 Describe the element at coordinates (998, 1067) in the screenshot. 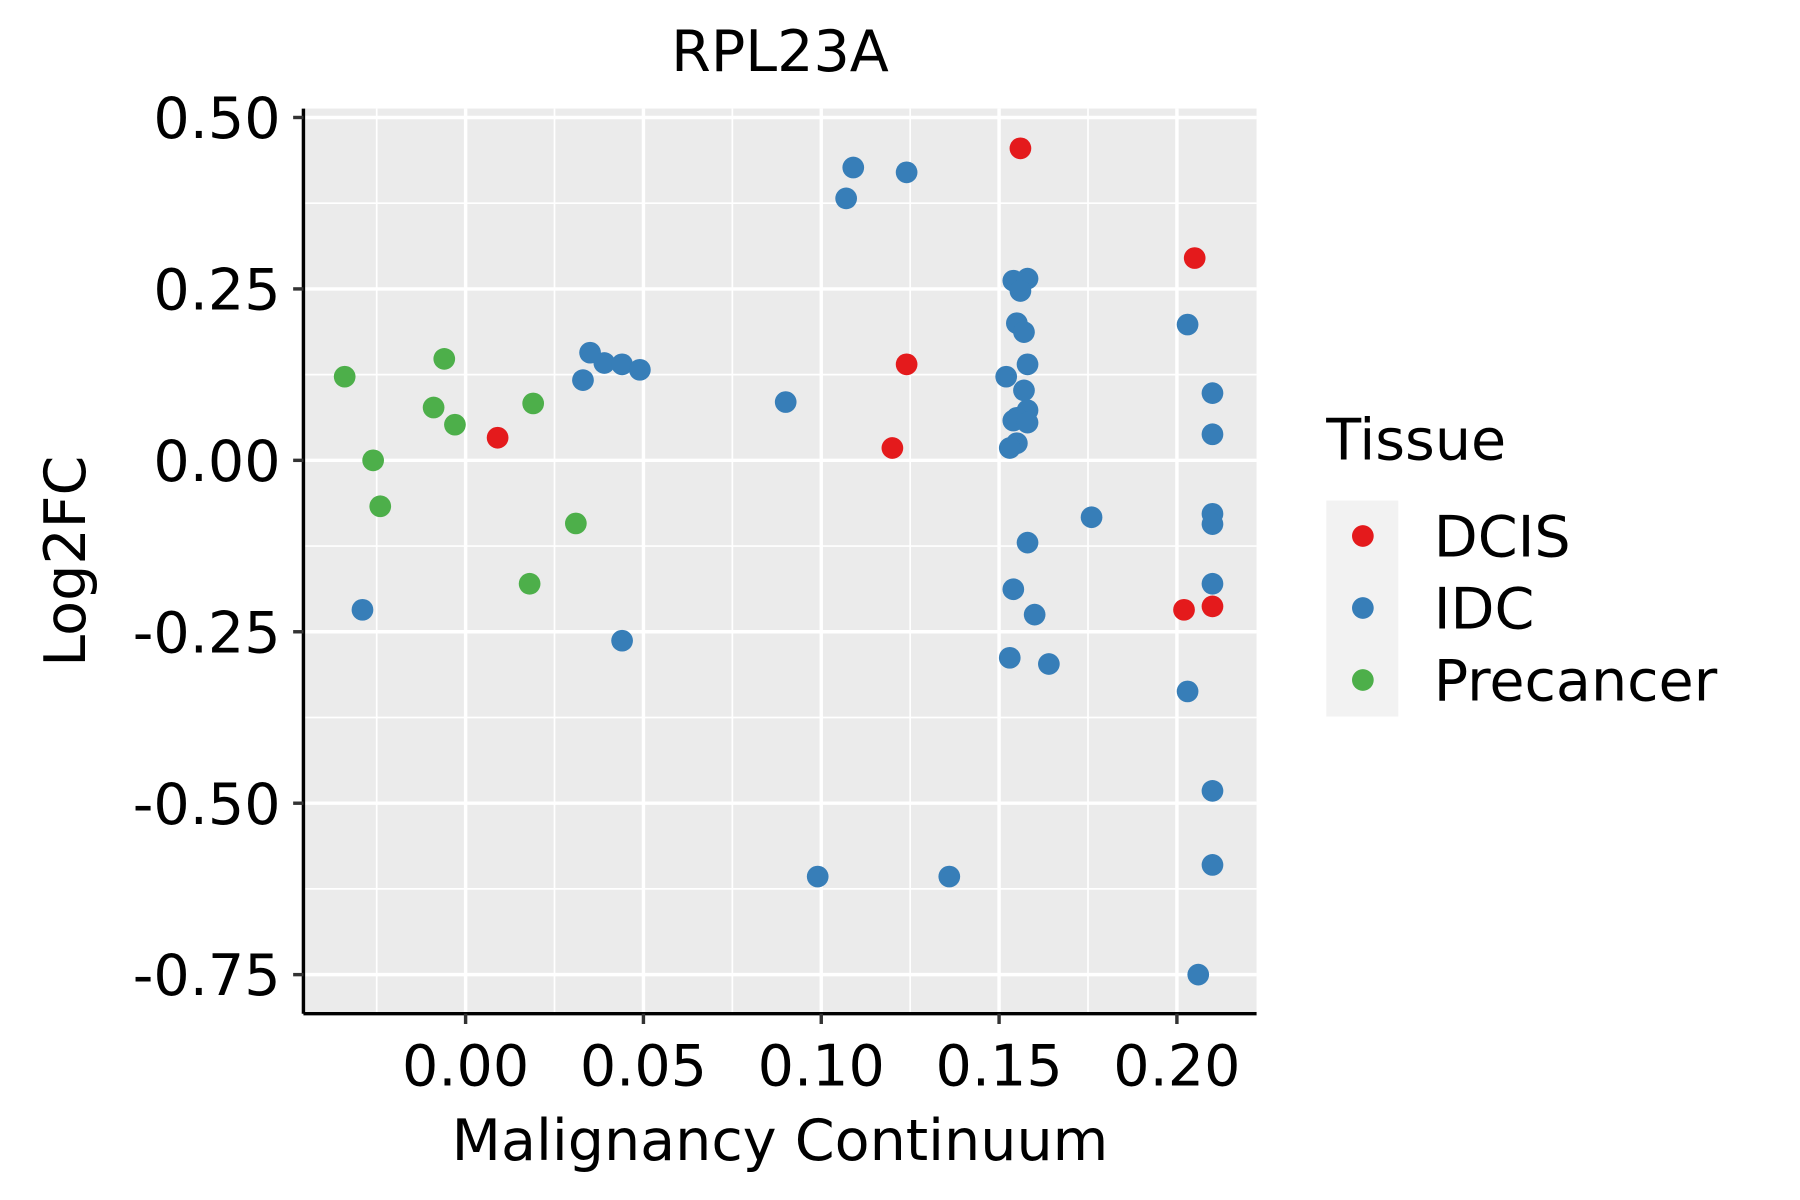

I see `x-tick-label: 0.15` at that location.